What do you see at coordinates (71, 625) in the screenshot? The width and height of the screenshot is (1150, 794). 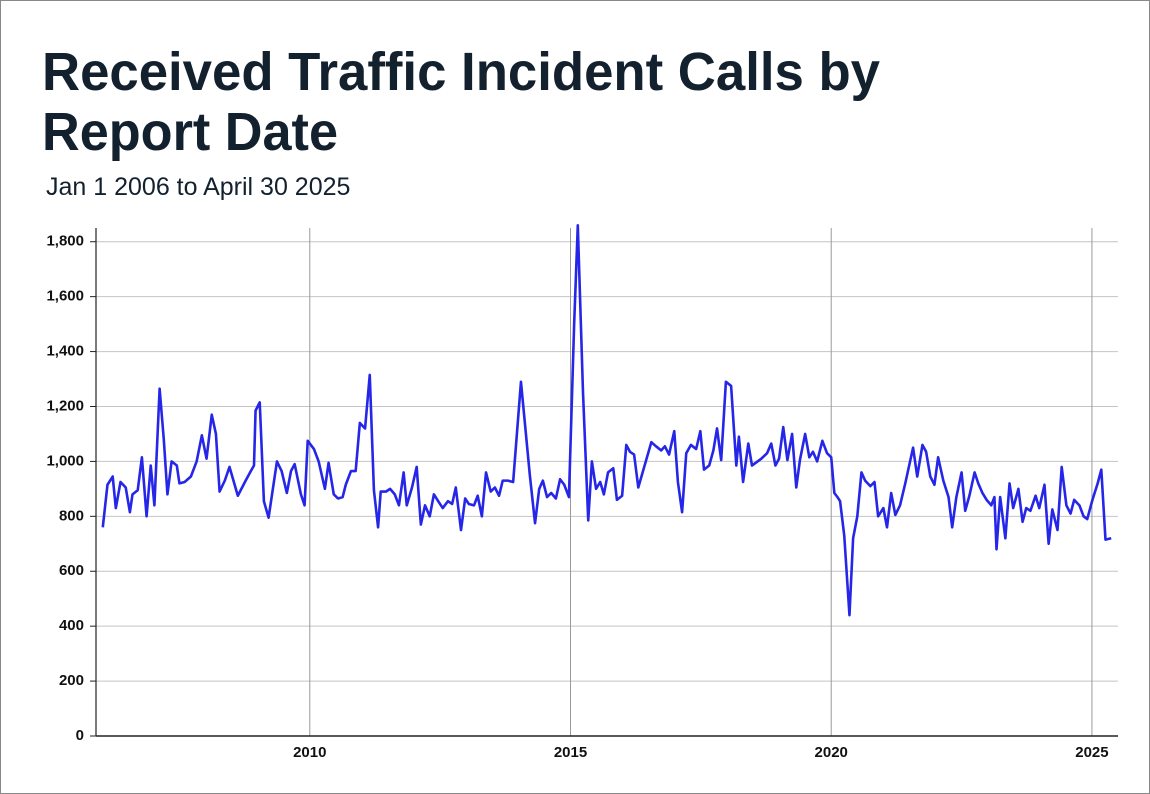 I see `y-tick-label: 400` at bounding box center [71, 625].